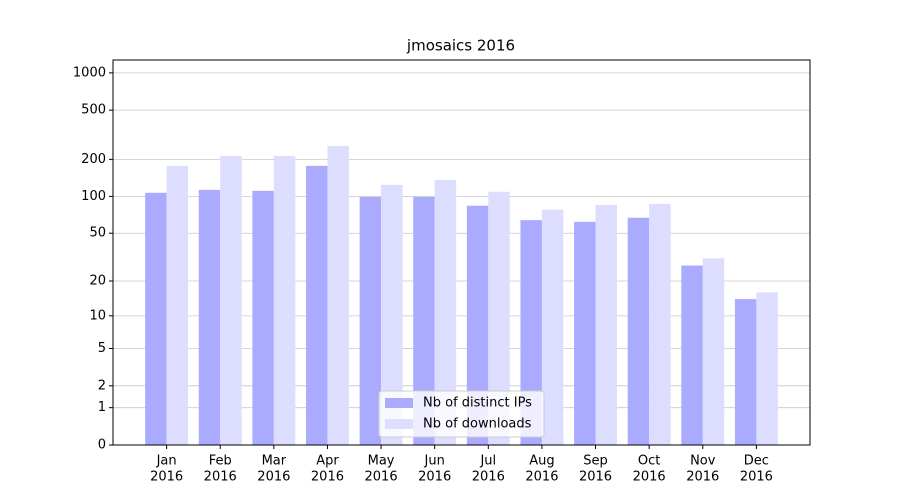  Describe the element at coordinates (102, 348) in the screenshot. I see `y-tick-label: 5` at that location.